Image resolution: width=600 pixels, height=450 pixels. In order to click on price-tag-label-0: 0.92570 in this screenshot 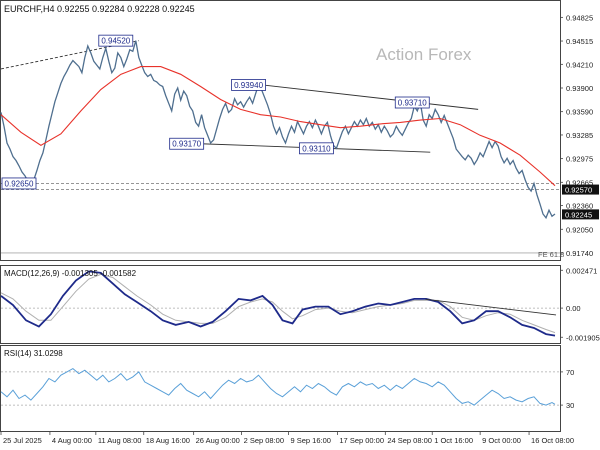, I will do `click(578, 190)`.